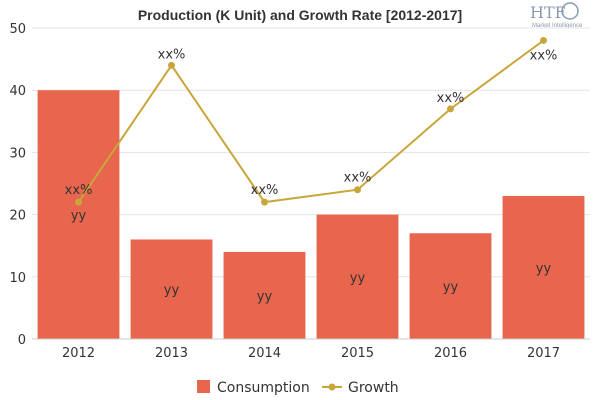 This screenshot has width=600, height=400. I want to click on y-tick-label: 30, so click(17, 153).